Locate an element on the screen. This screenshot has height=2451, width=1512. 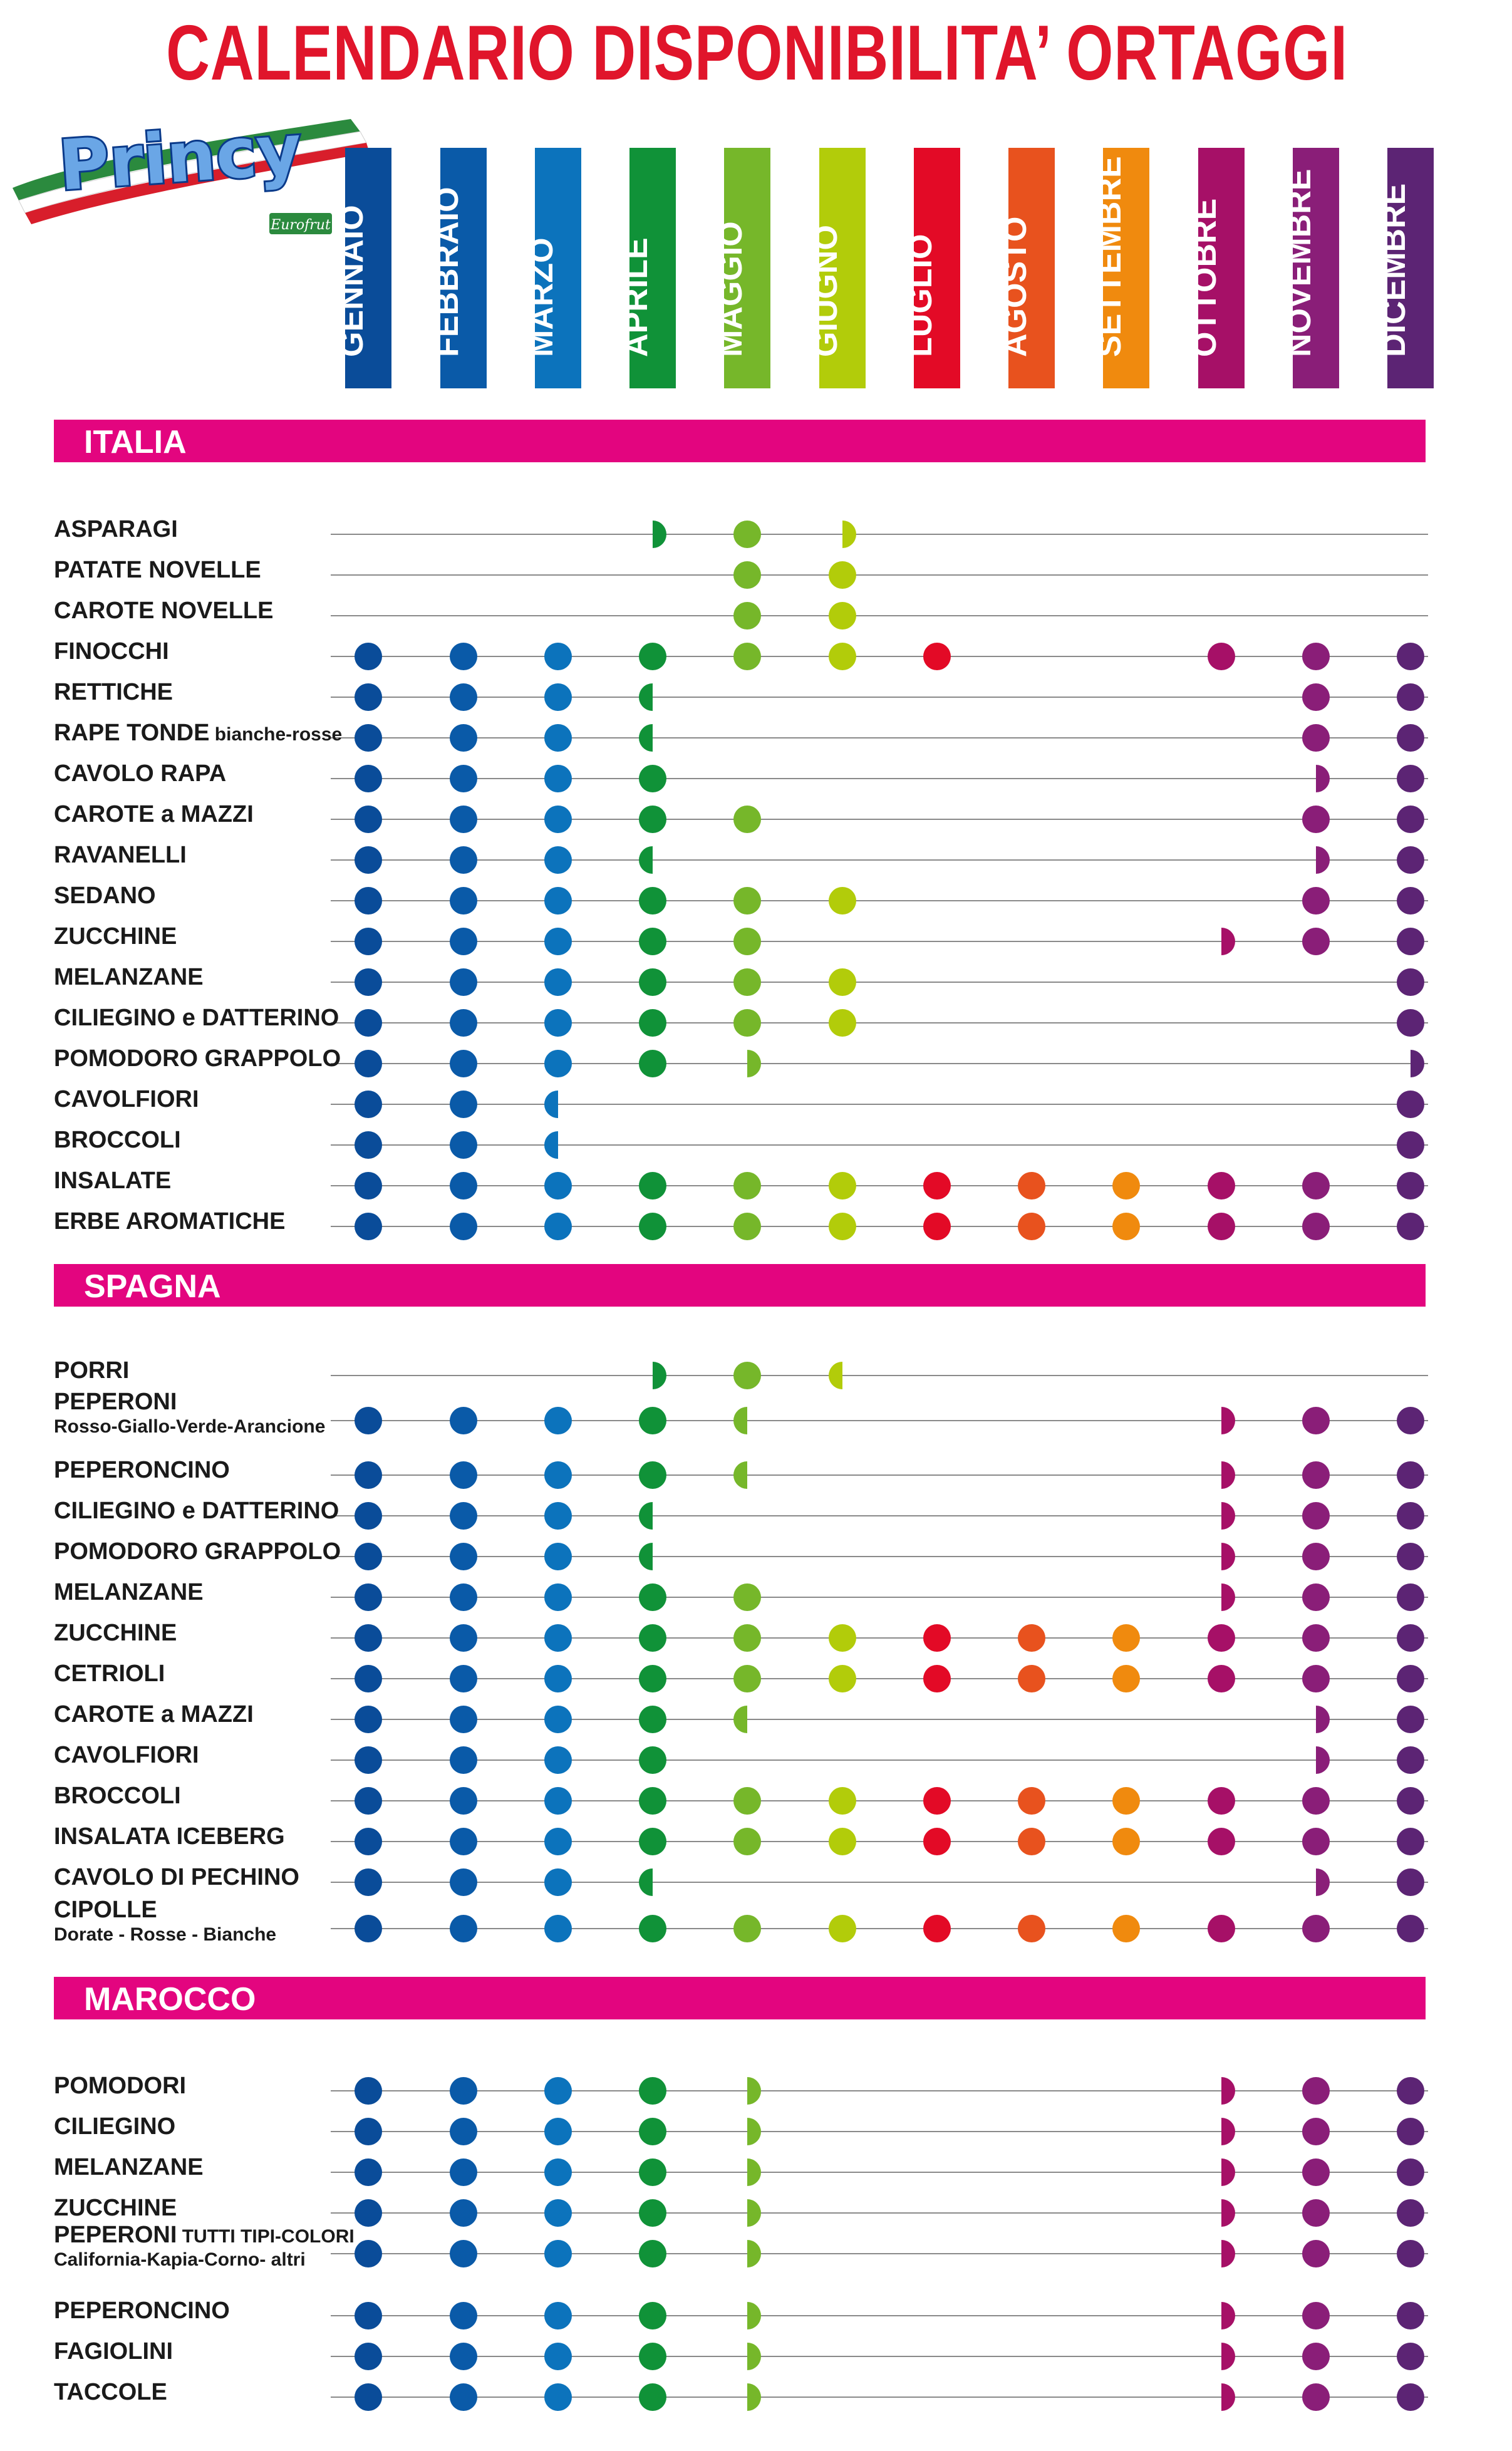
row-label-text: CAVOLO DI PECHINO is located at coordinates (176, 1877).